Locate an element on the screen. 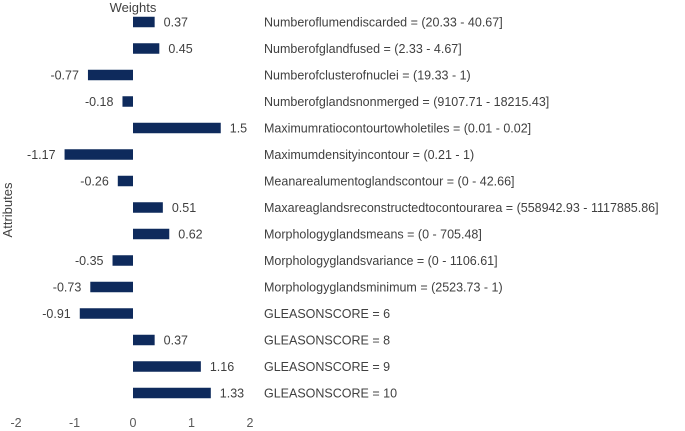  category-label-14: GLEASONSCORE = 9 is located at coordinates (327, 367).